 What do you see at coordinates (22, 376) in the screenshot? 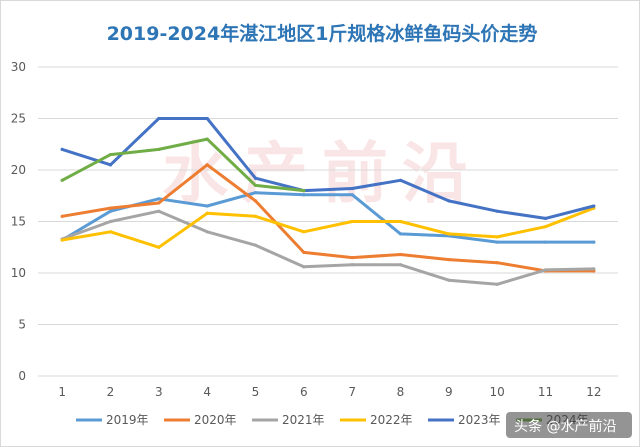
I see `y-tick-label: 0` at bounding box center [22, 376].